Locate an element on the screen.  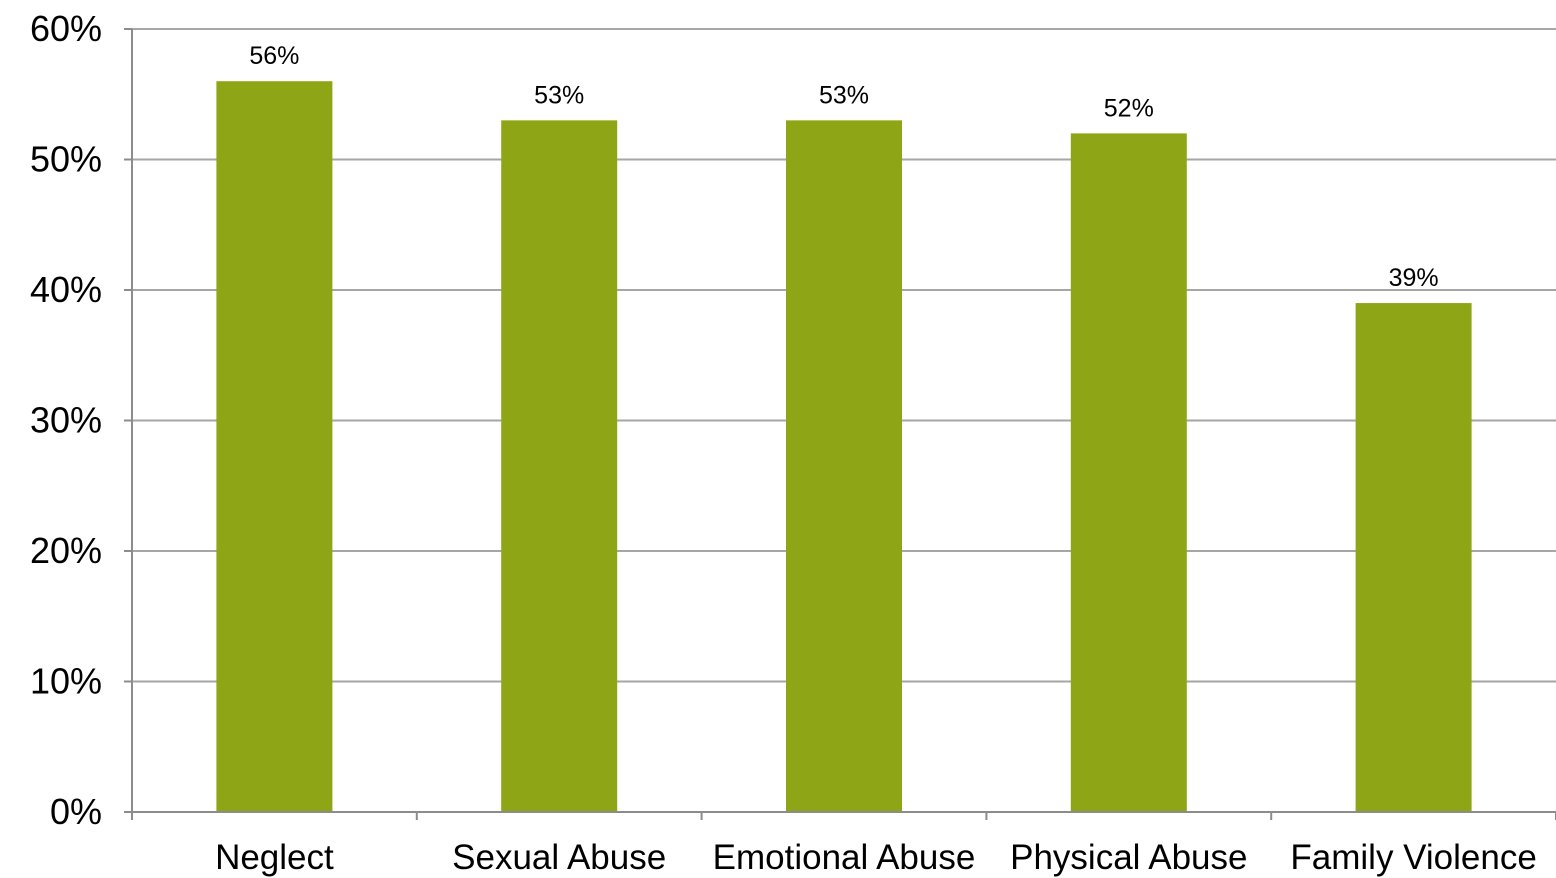
bar-sexual-abuse is located at coordinates (559, 466).